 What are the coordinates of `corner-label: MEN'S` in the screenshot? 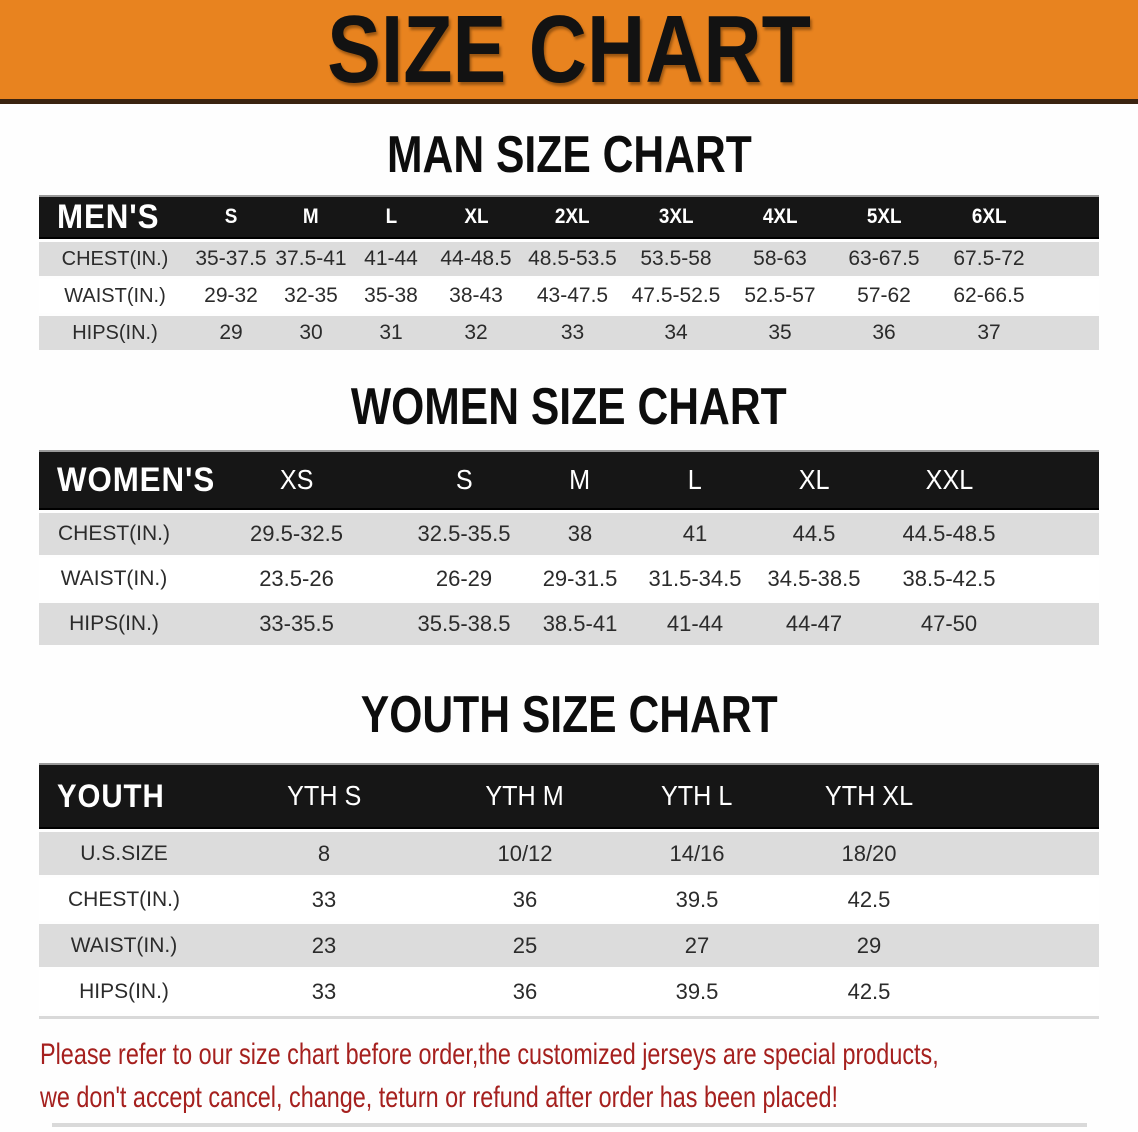 It's located at (108, 216).